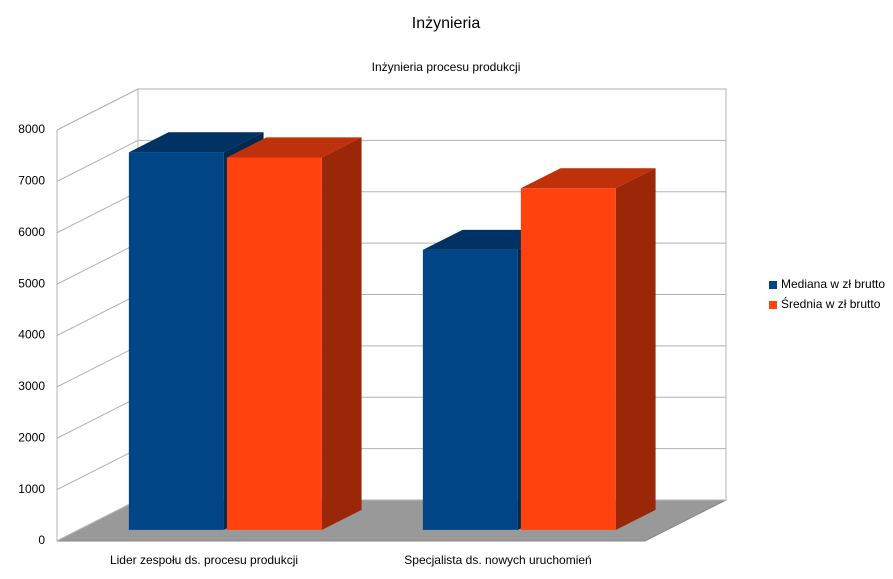  Describe the element at coordinates (31, 283) in the screenshot. I see `y-tick-label: 5000` at that location.